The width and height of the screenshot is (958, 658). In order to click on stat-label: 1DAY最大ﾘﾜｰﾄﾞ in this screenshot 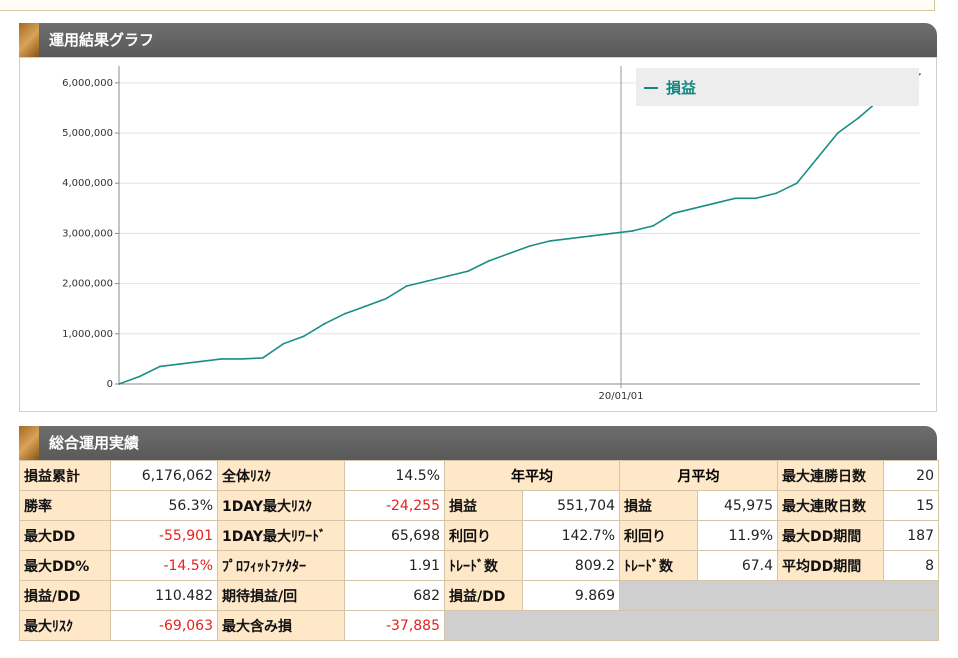, I will do `click(281, 535)`.